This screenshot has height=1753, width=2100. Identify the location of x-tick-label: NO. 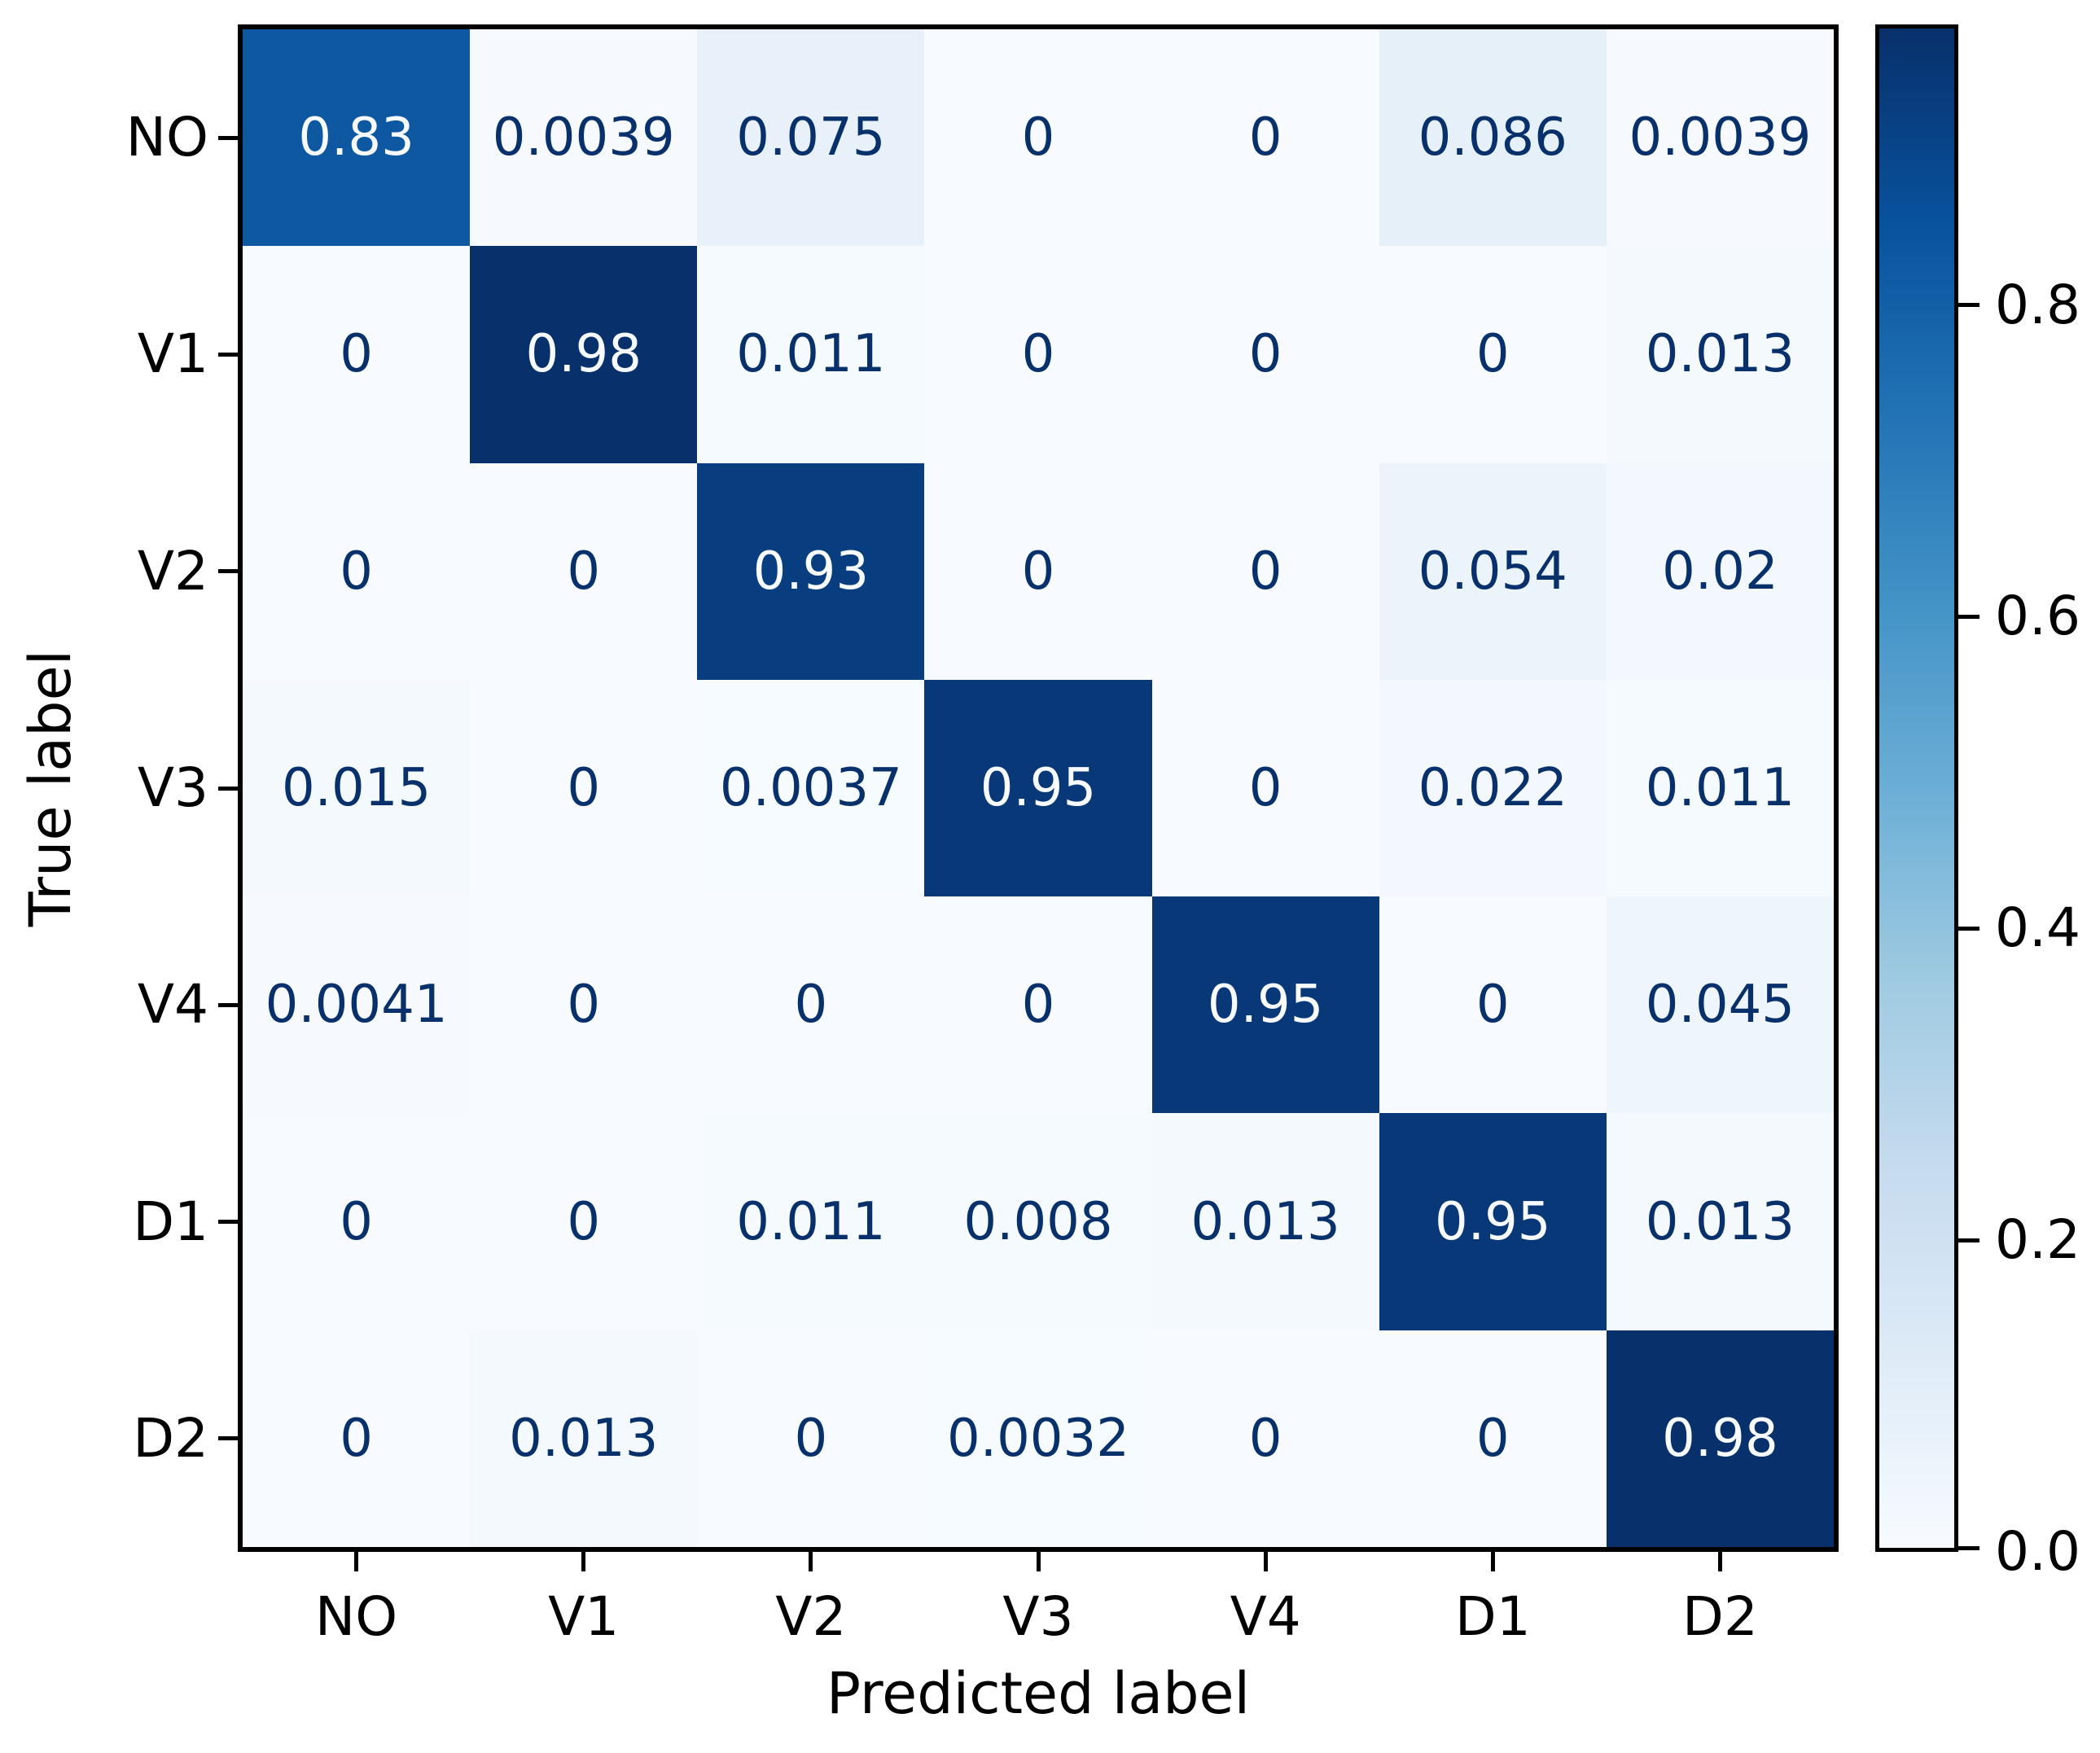
(356, 1616).